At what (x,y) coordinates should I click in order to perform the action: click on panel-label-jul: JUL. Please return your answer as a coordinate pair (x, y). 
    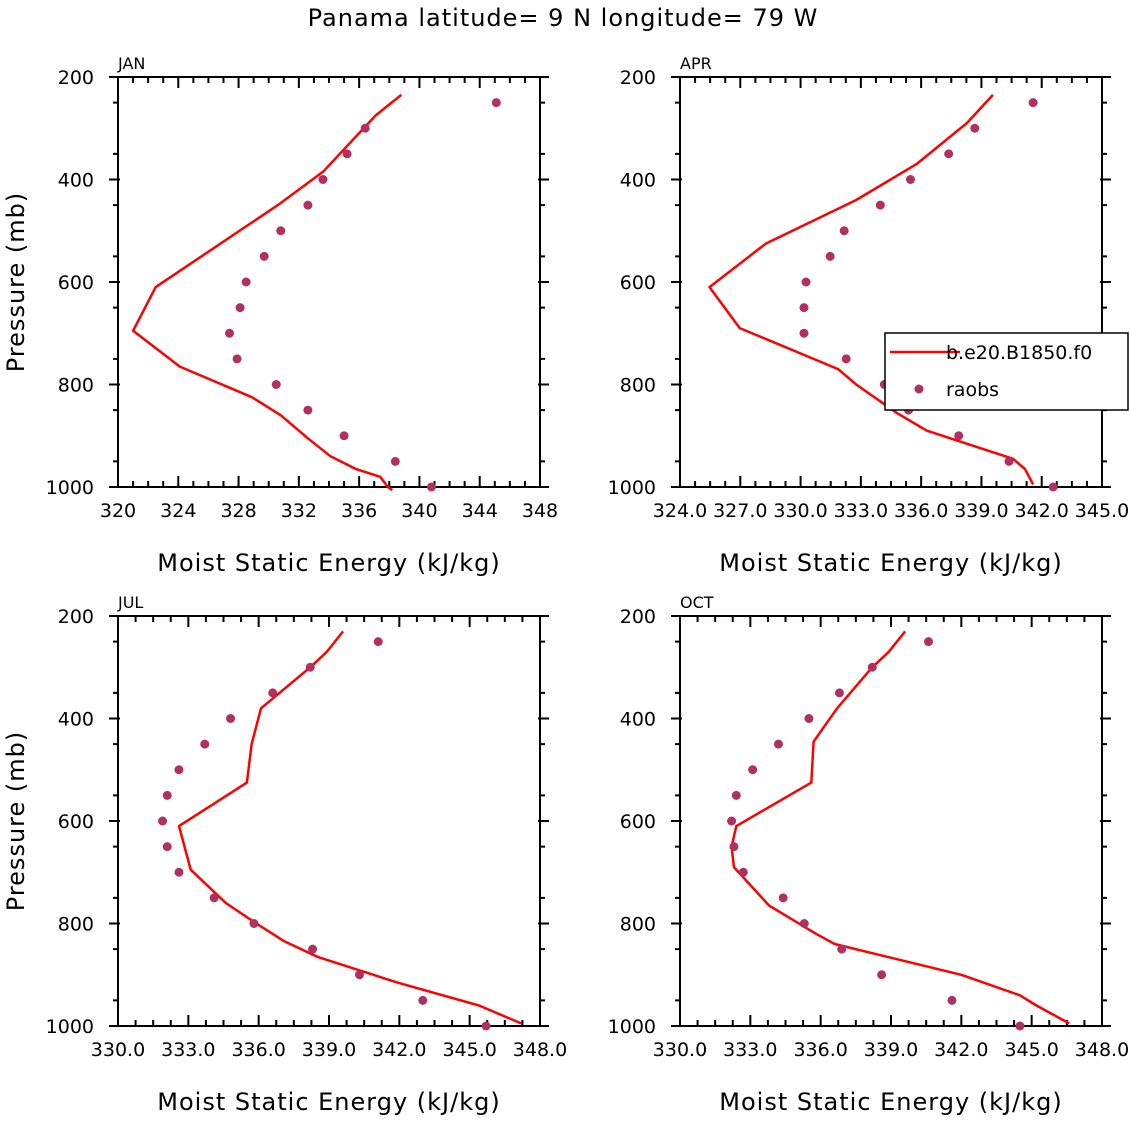
    Looking at the image, I should click on (130, 602).